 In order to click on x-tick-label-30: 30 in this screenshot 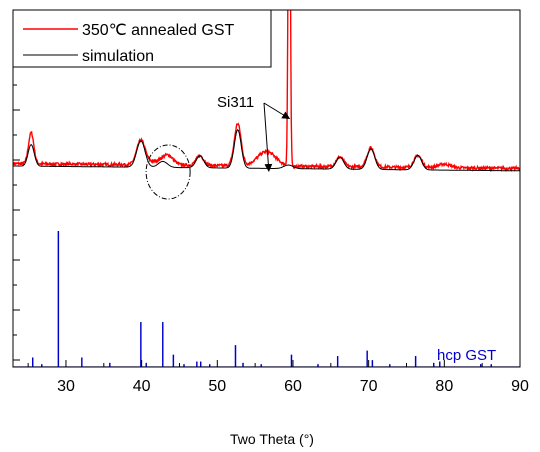, I will do `click(66, 386)`.